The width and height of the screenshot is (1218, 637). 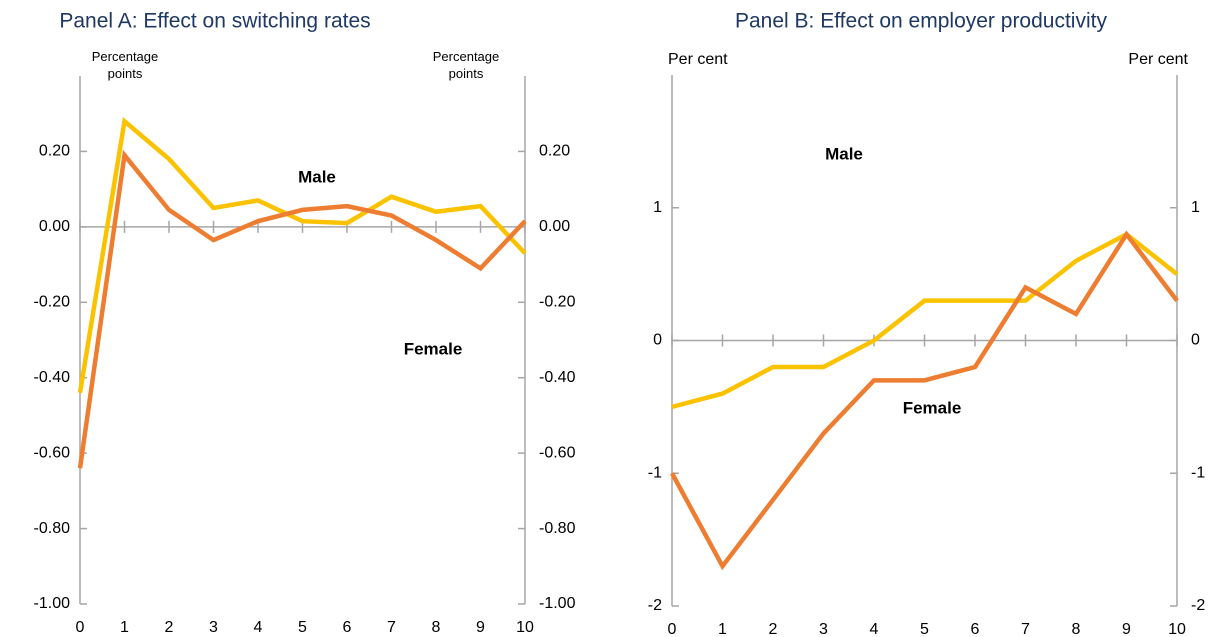 What do you see at coordinates (52, 528) in the screenshot?
I see `y-tick-label: -0.80` at bounding box center [52, 528].